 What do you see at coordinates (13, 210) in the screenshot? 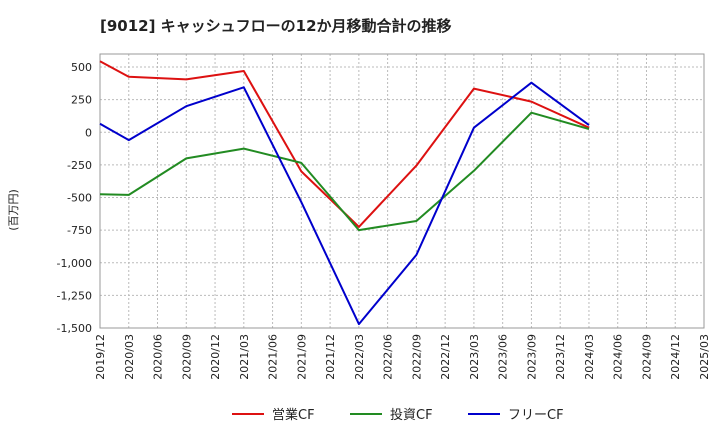
I see `y-axis-label: (百万円)` at bounding box center [13, 210].